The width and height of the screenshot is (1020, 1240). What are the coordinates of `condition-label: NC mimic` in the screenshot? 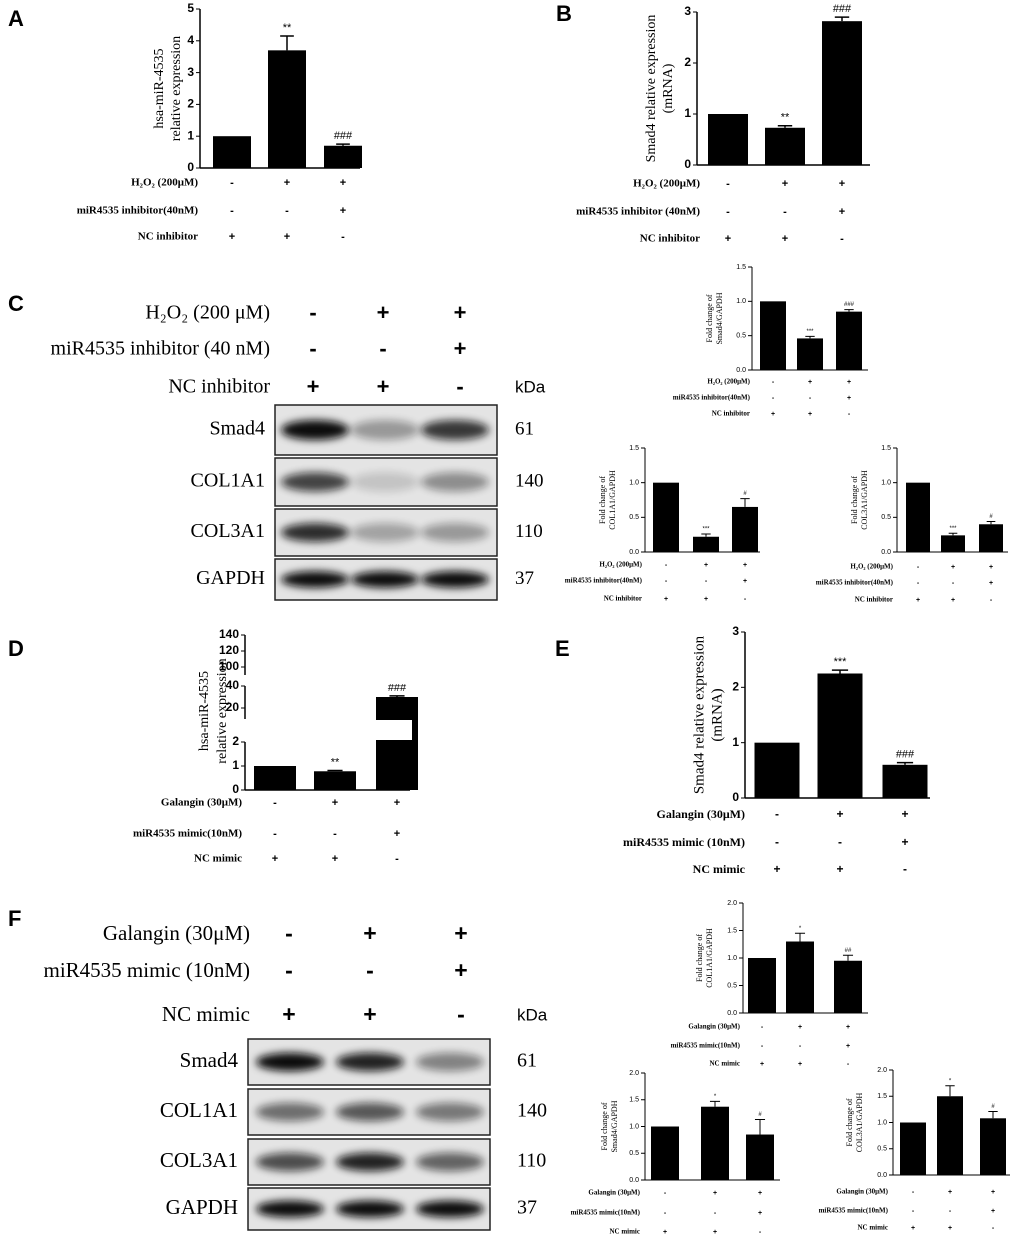 It's located at (724, 1064).